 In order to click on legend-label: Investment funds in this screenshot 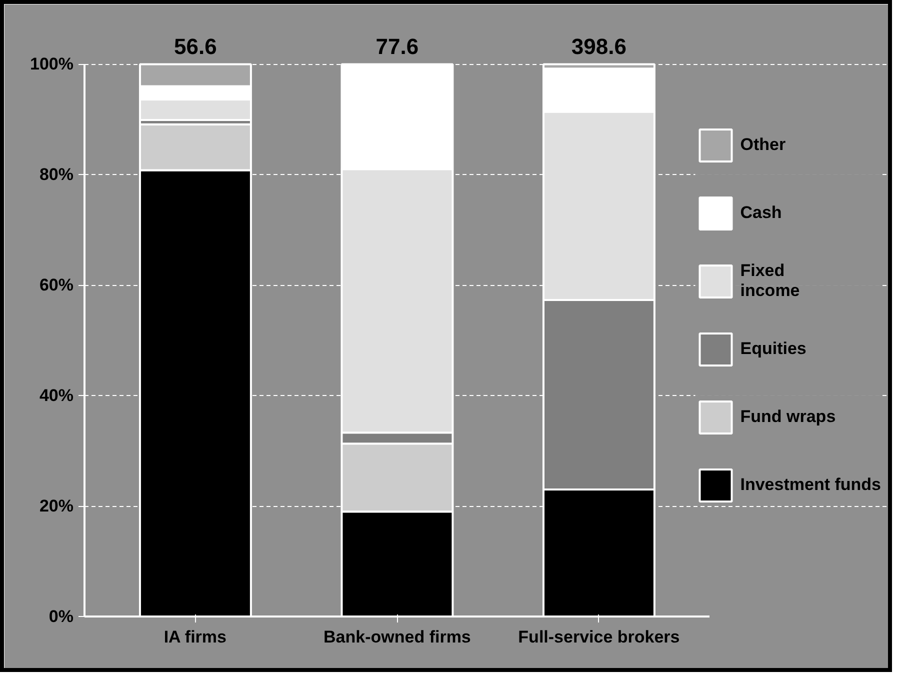, I will do `click(810, 485)`.